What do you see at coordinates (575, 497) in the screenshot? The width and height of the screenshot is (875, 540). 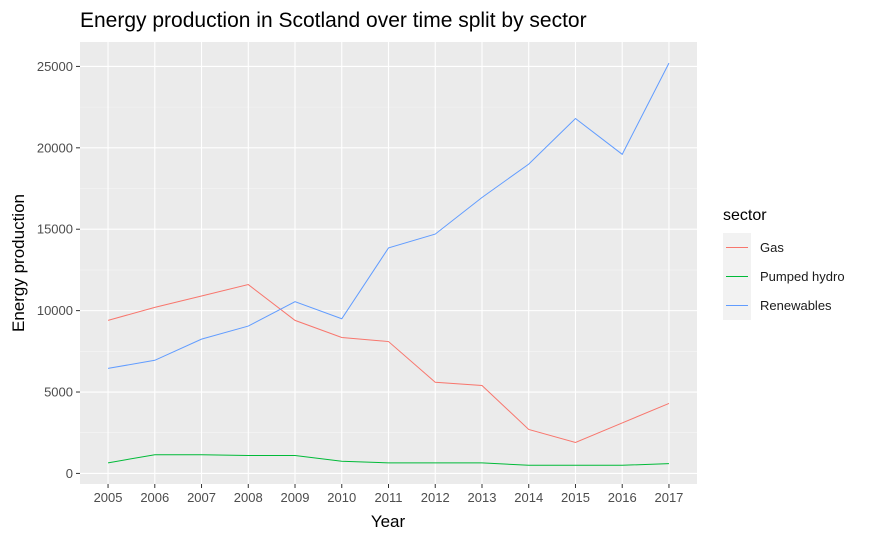 I see `x-tick-label: 2015` at bounding box center [575, 497].